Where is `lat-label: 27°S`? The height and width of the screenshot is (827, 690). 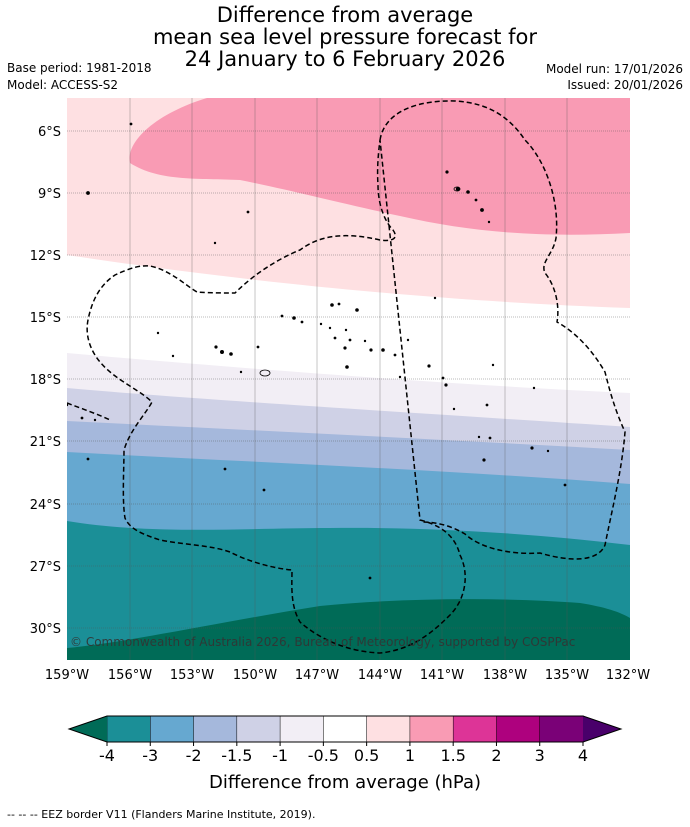
lat-label: 27°S is located at coordinates (45, 567).